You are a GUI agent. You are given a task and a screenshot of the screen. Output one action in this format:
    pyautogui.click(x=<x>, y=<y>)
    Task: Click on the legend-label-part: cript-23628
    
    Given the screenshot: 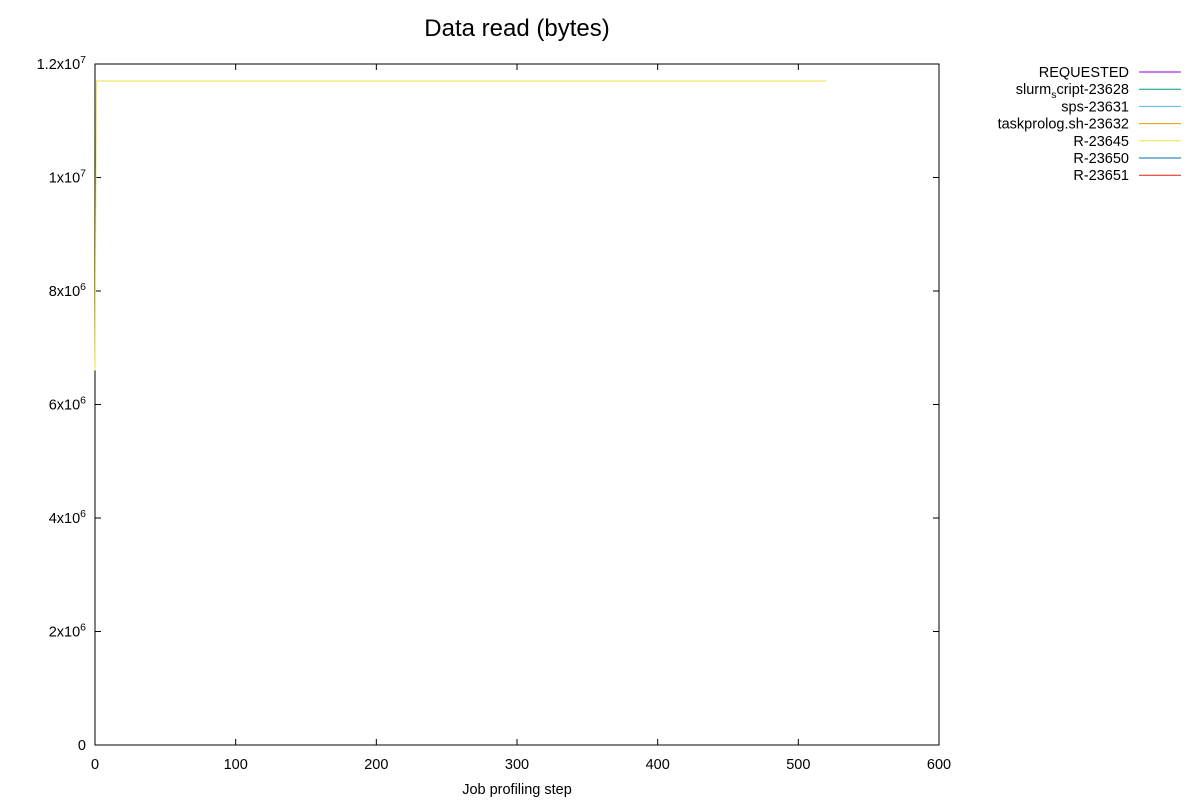 What is the action you would take?
    pyautogui.click(x=1092, y=90)
    